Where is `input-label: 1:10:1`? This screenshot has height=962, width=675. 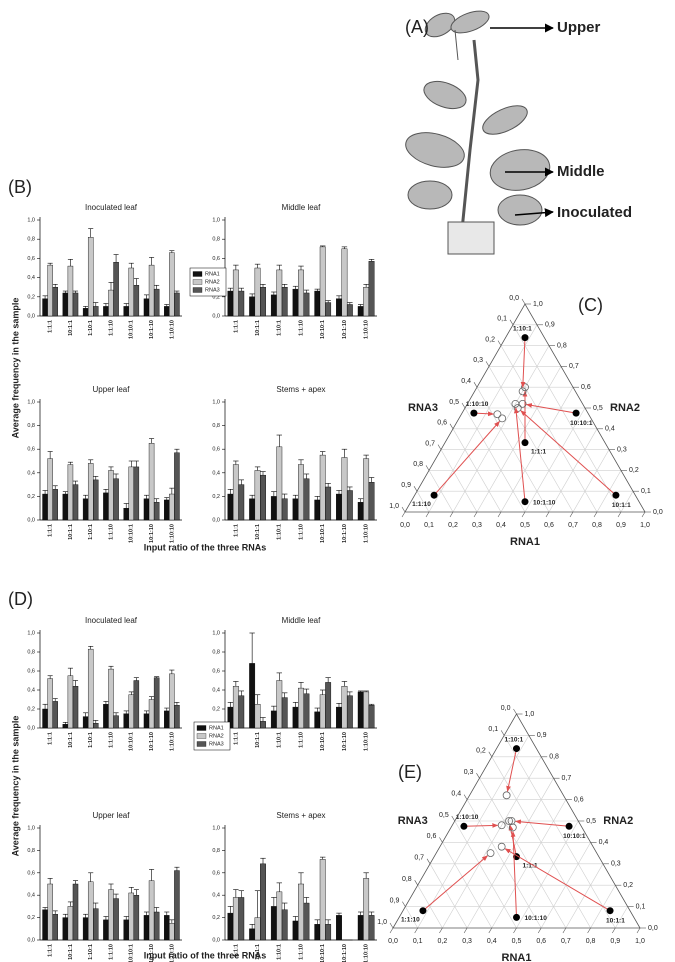
input-label: 1:10:1 is located at coordinates (514, 739).